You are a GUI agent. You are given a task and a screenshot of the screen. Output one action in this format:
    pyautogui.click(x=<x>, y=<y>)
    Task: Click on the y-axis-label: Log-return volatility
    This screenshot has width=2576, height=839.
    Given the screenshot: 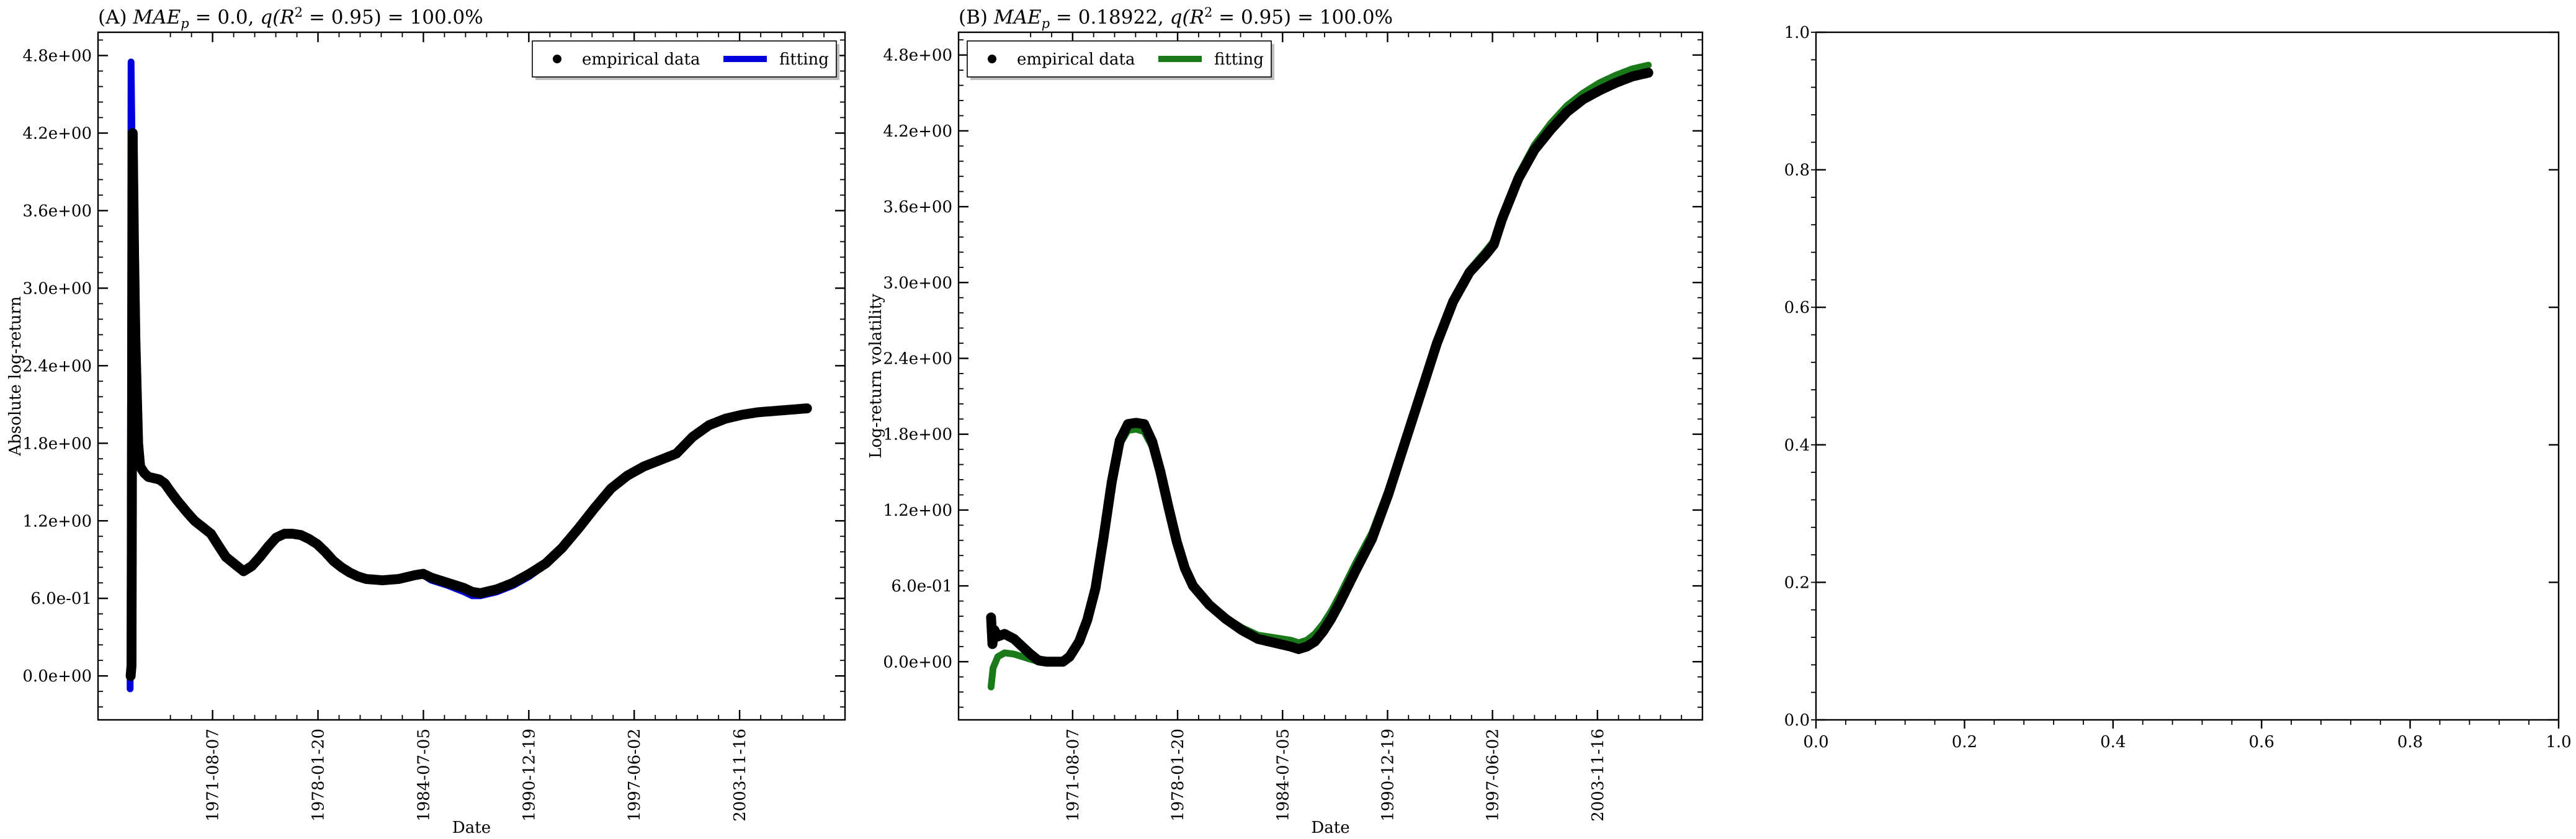 What is the action you would take?
    pyautogui.click(x=876, y=377)
    